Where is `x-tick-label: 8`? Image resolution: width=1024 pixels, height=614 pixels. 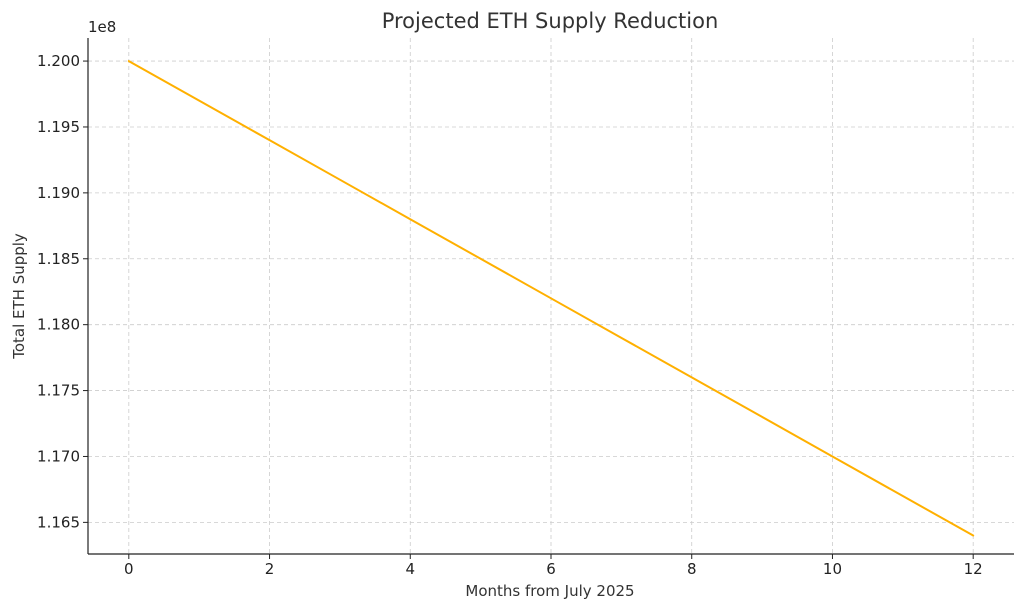 x-tick-label: 8 is located at coordinates (692, 569).